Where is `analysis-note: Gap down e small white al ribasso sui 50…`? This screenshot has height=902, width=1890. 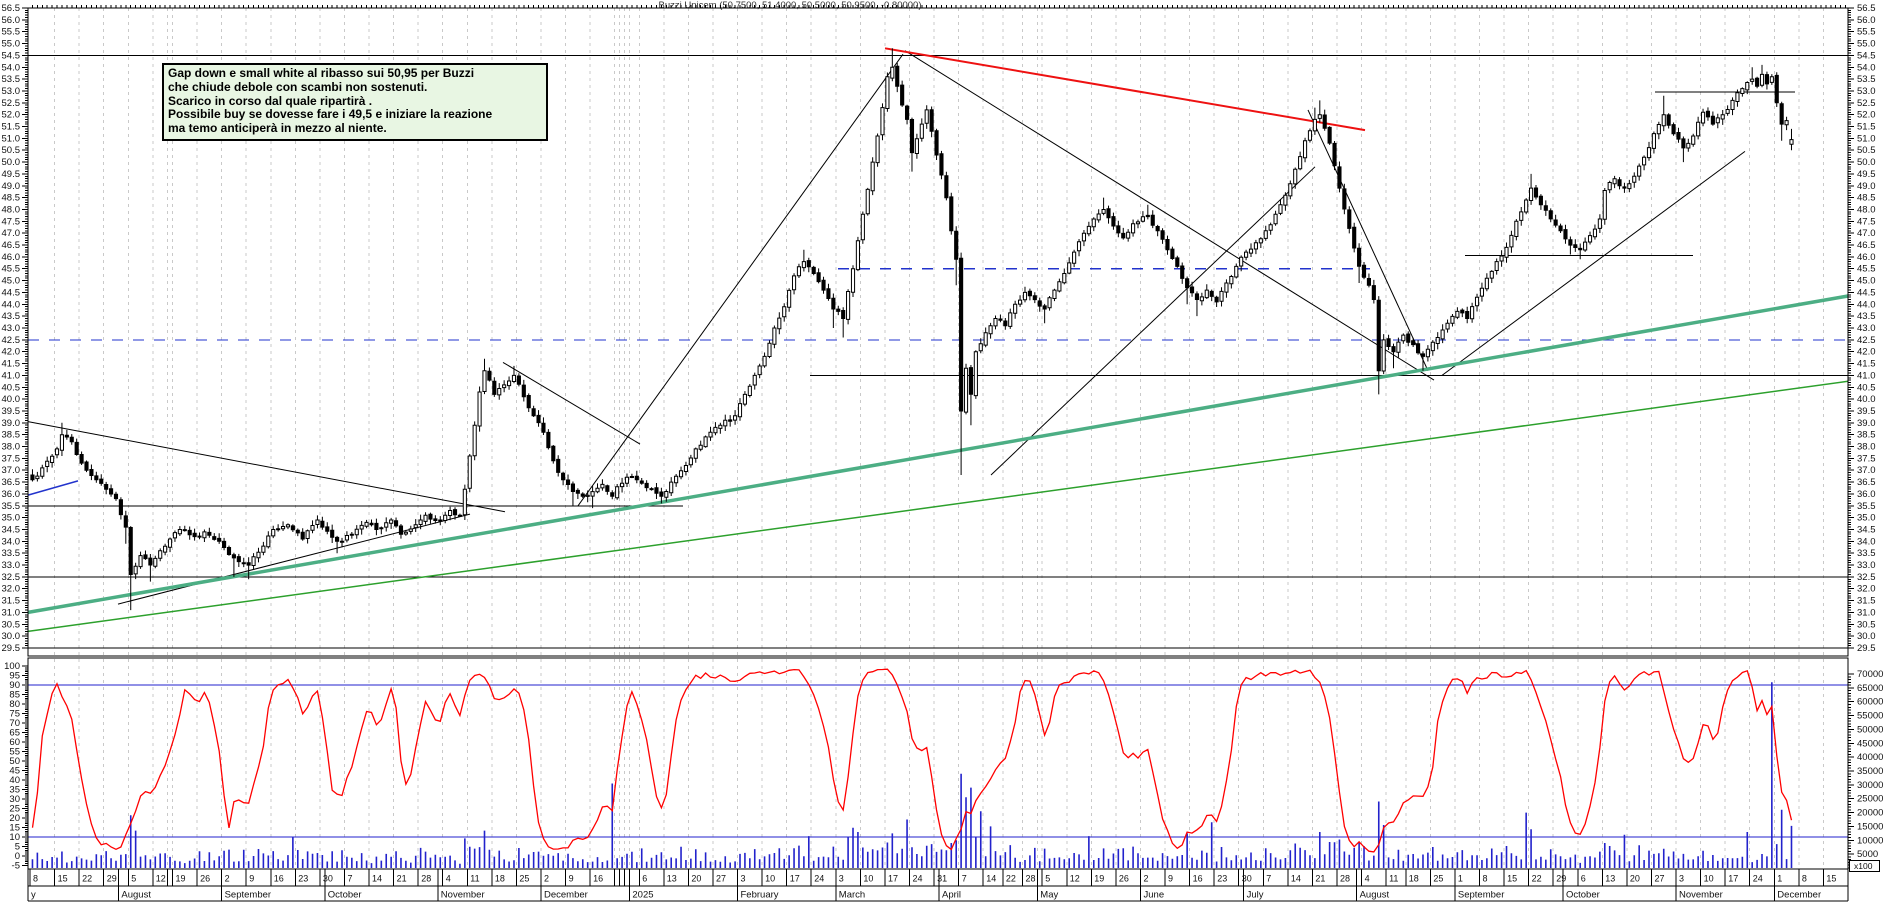
analysis-note: Gap down e small white al ribasso sui 50… is located at coordinates (355, 102).